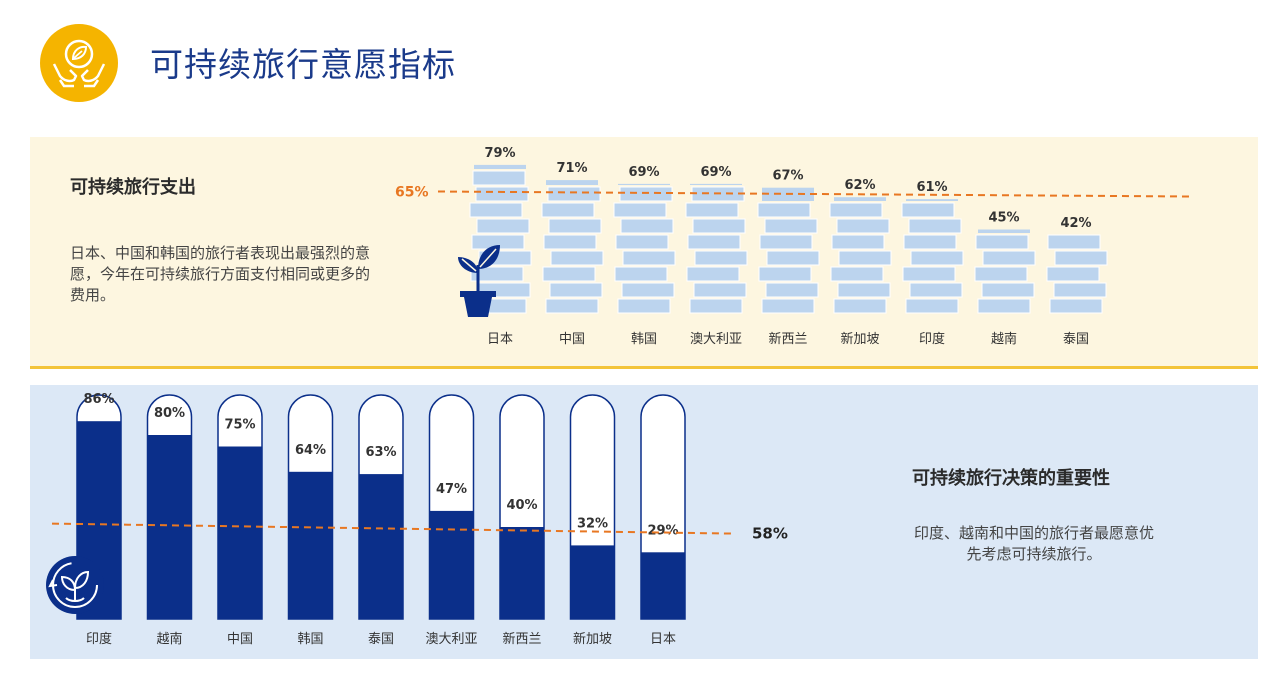 Image resolution: width=1271 pixels, height=674 pixels. Describe the element at coordinates (1034, 543) in the screenshot. I see `importance-description: 印度、越南和中国的旅行者最愿意优先考虑可持续旅行。` at that location.